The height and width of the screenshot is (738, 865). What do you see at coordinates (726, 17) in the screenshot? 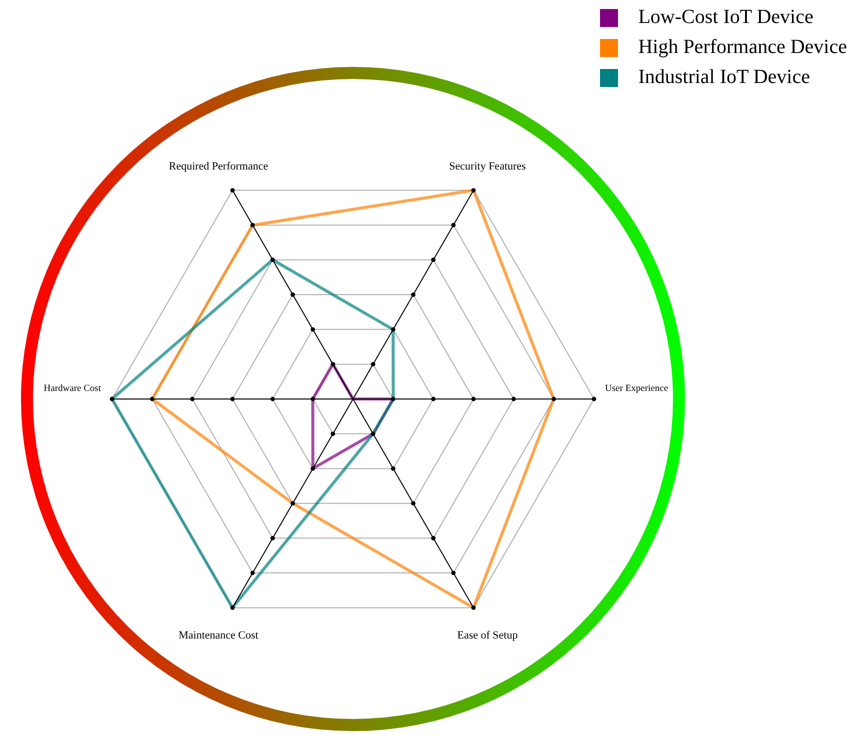
I see `legend-label: Low-Cost IoT Device` at bounding box center [726, 17].